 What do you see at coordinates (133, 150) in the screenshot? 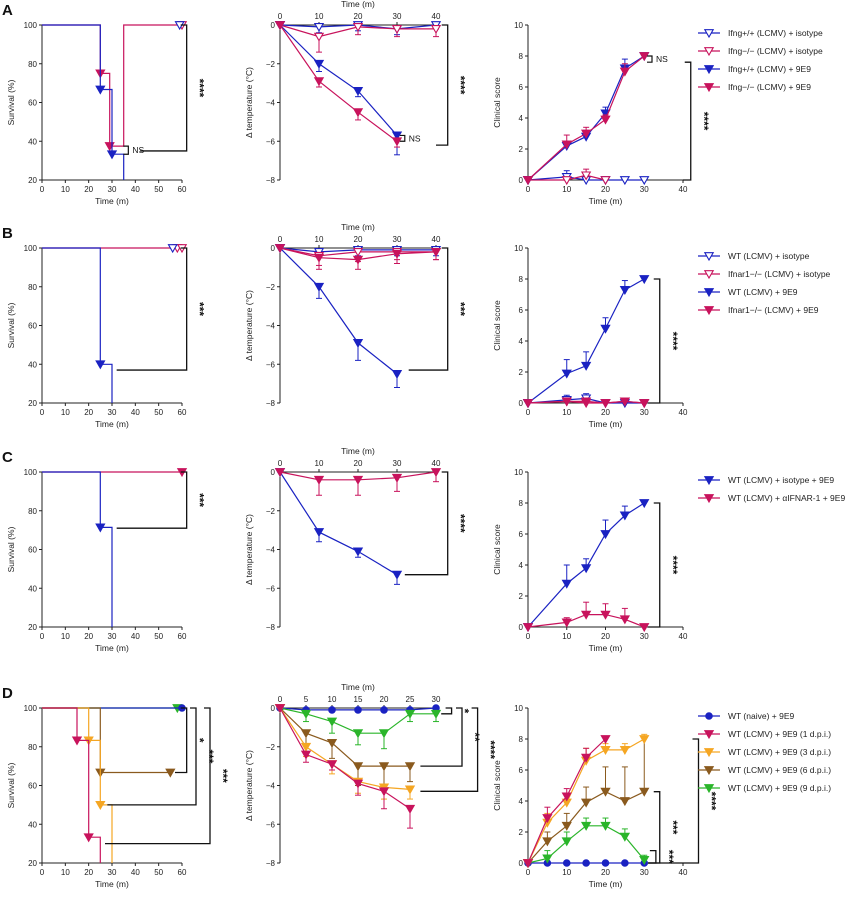
I see `significance-annotation: NS` at bounding box center [133, 150].